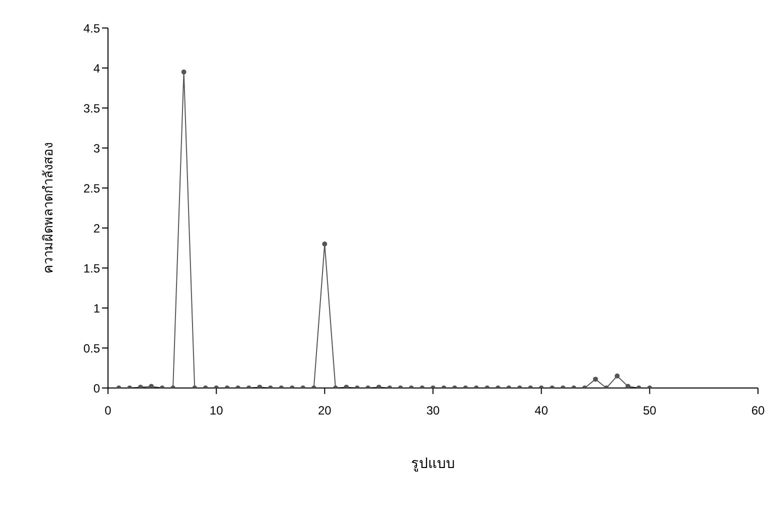  I want to click on y-tick-label: 2.5, so click(91, 188).